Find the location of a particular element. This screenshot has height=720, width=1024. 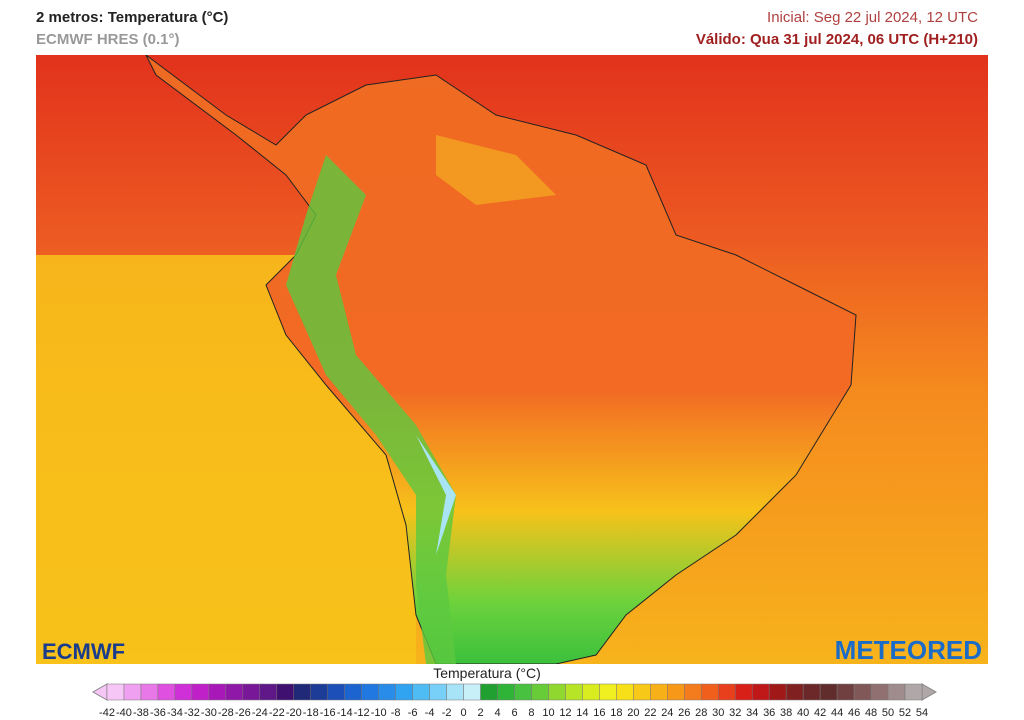

legend-tick-label: -30 is located at coordinates (209, 713).